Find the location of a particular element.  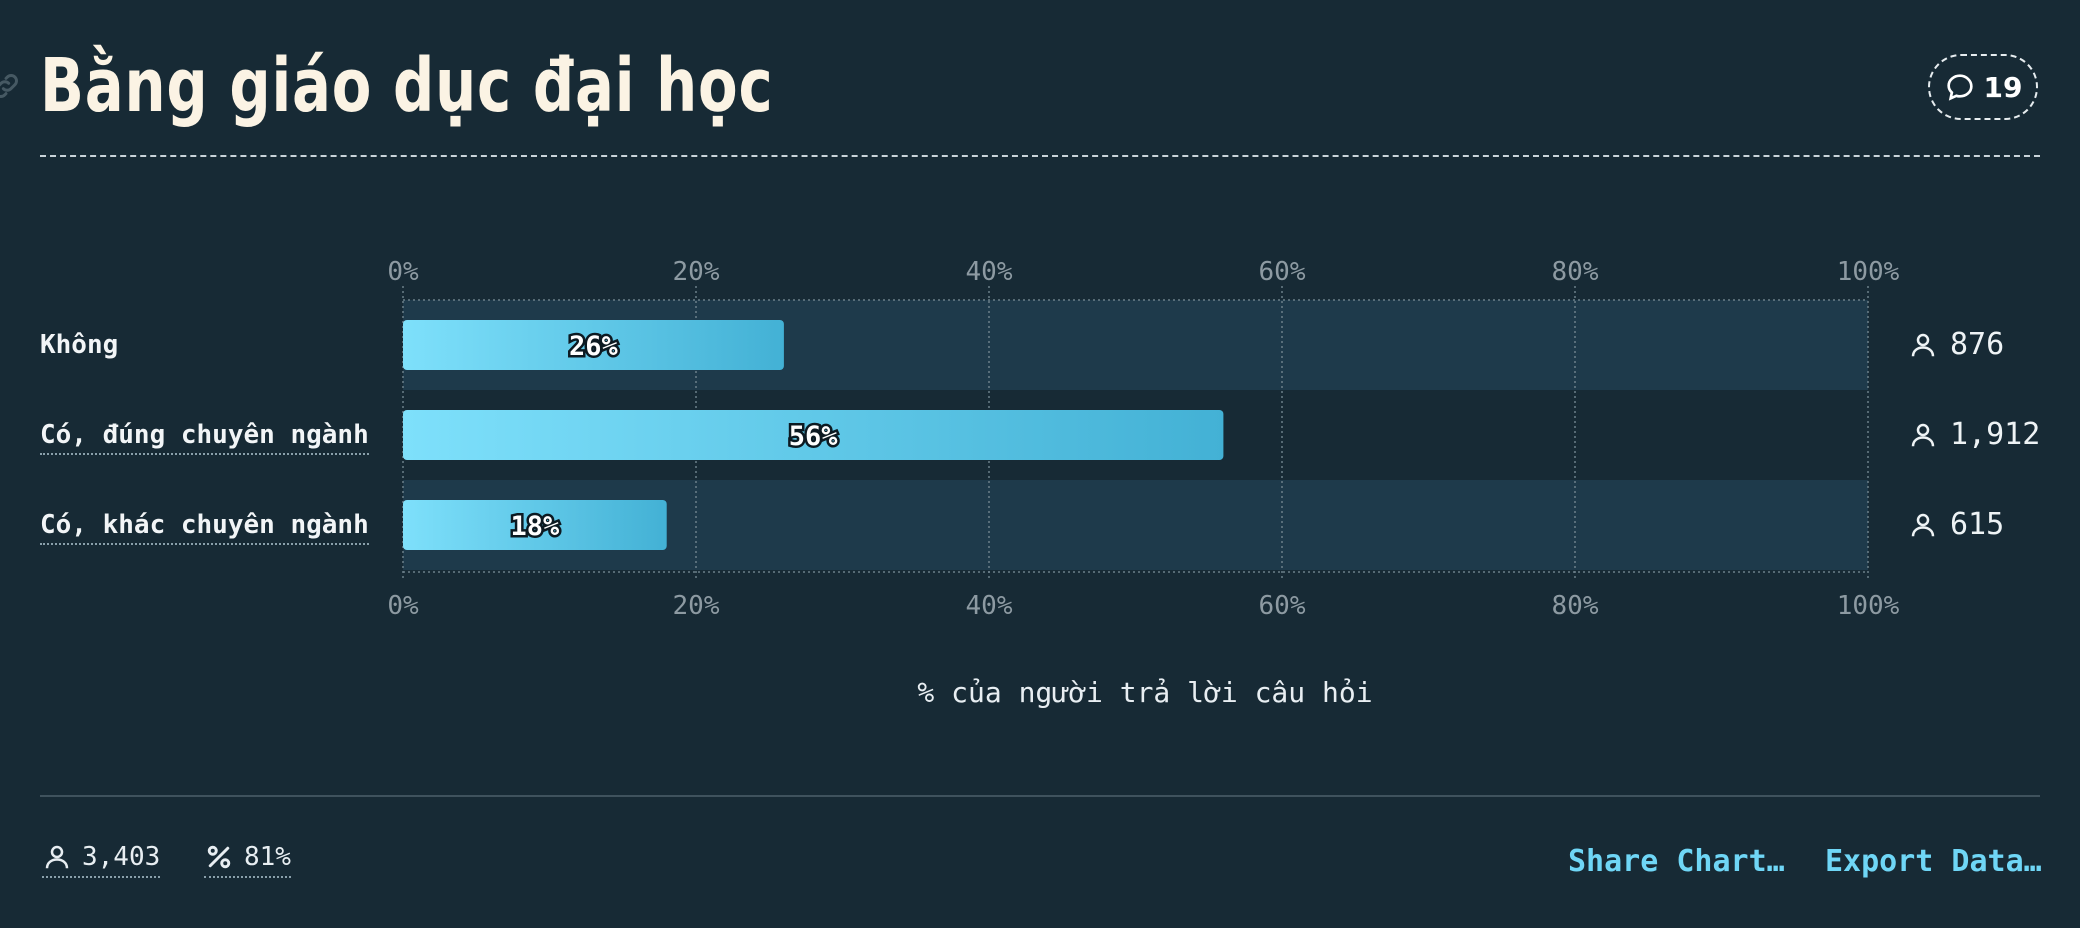

header-divider is located at coordinates (1040, 156).